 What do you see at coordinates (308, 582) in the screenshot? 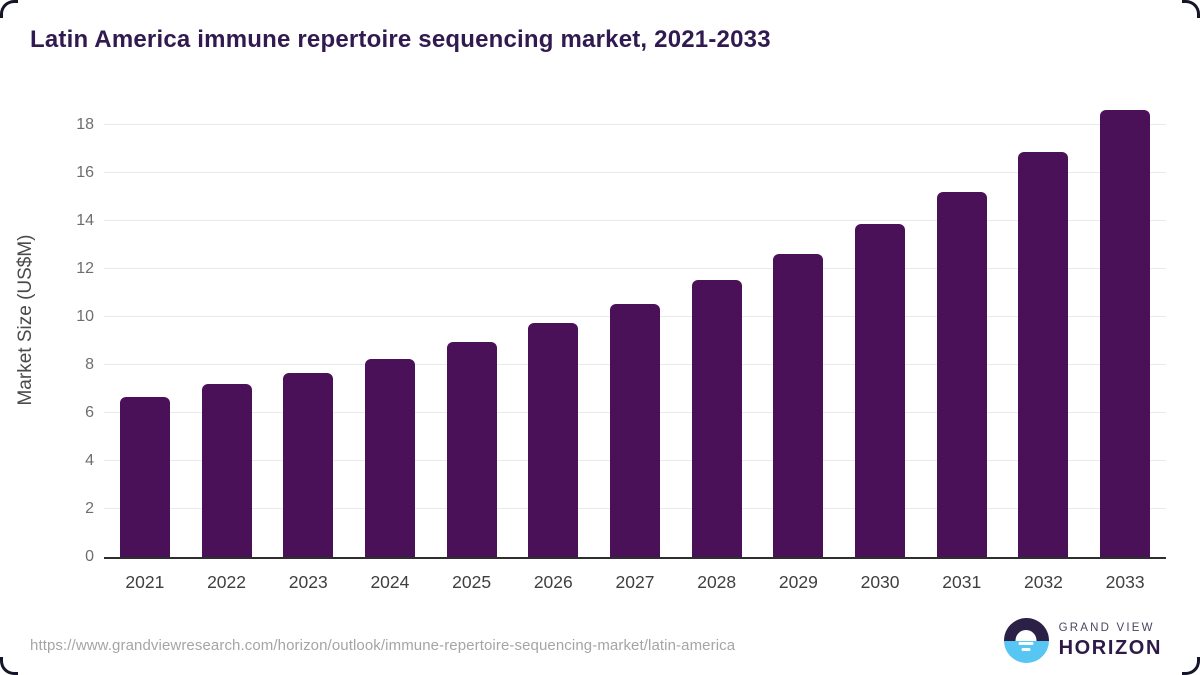
I see `x-tick-label: 2023` at bounding box center [308, 582].